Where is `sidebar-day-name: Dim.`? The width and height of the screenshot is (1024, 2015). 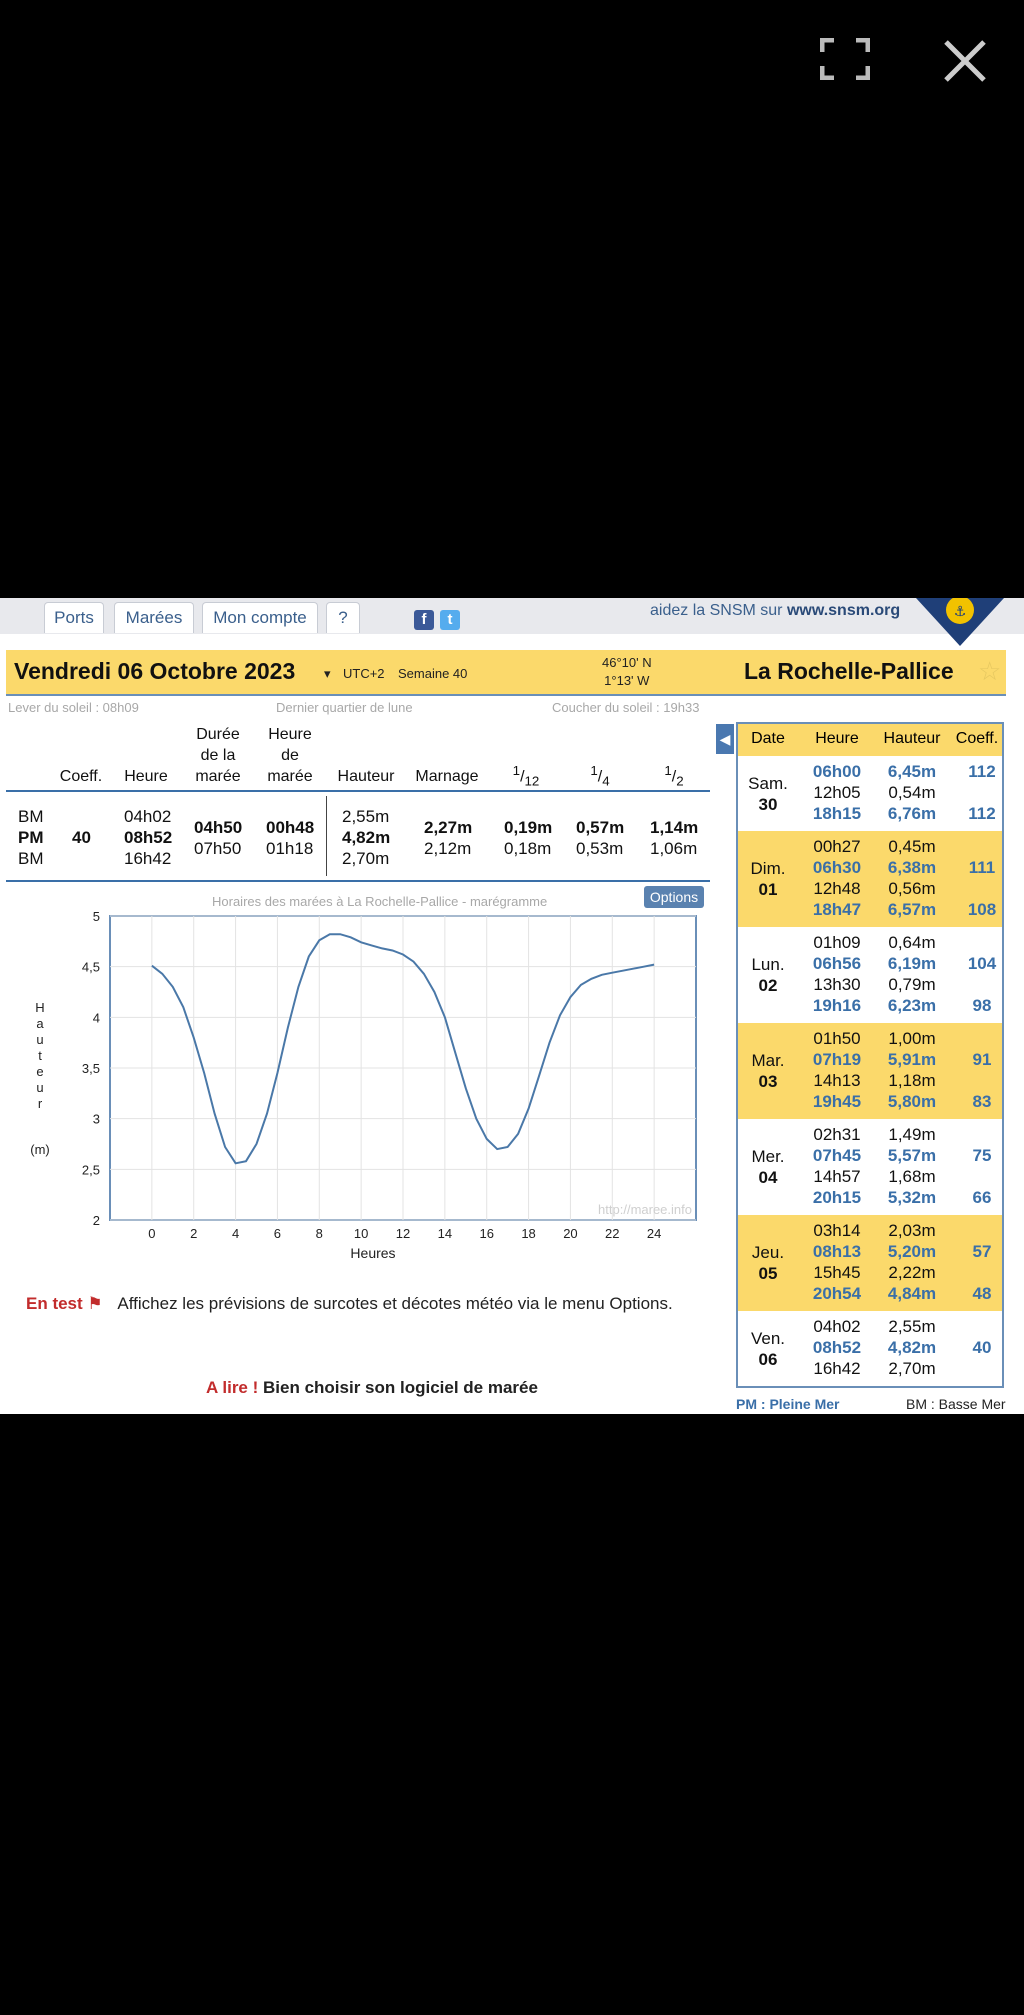
sidebar-day-name: Dim. is located at coordinates (768, 868).